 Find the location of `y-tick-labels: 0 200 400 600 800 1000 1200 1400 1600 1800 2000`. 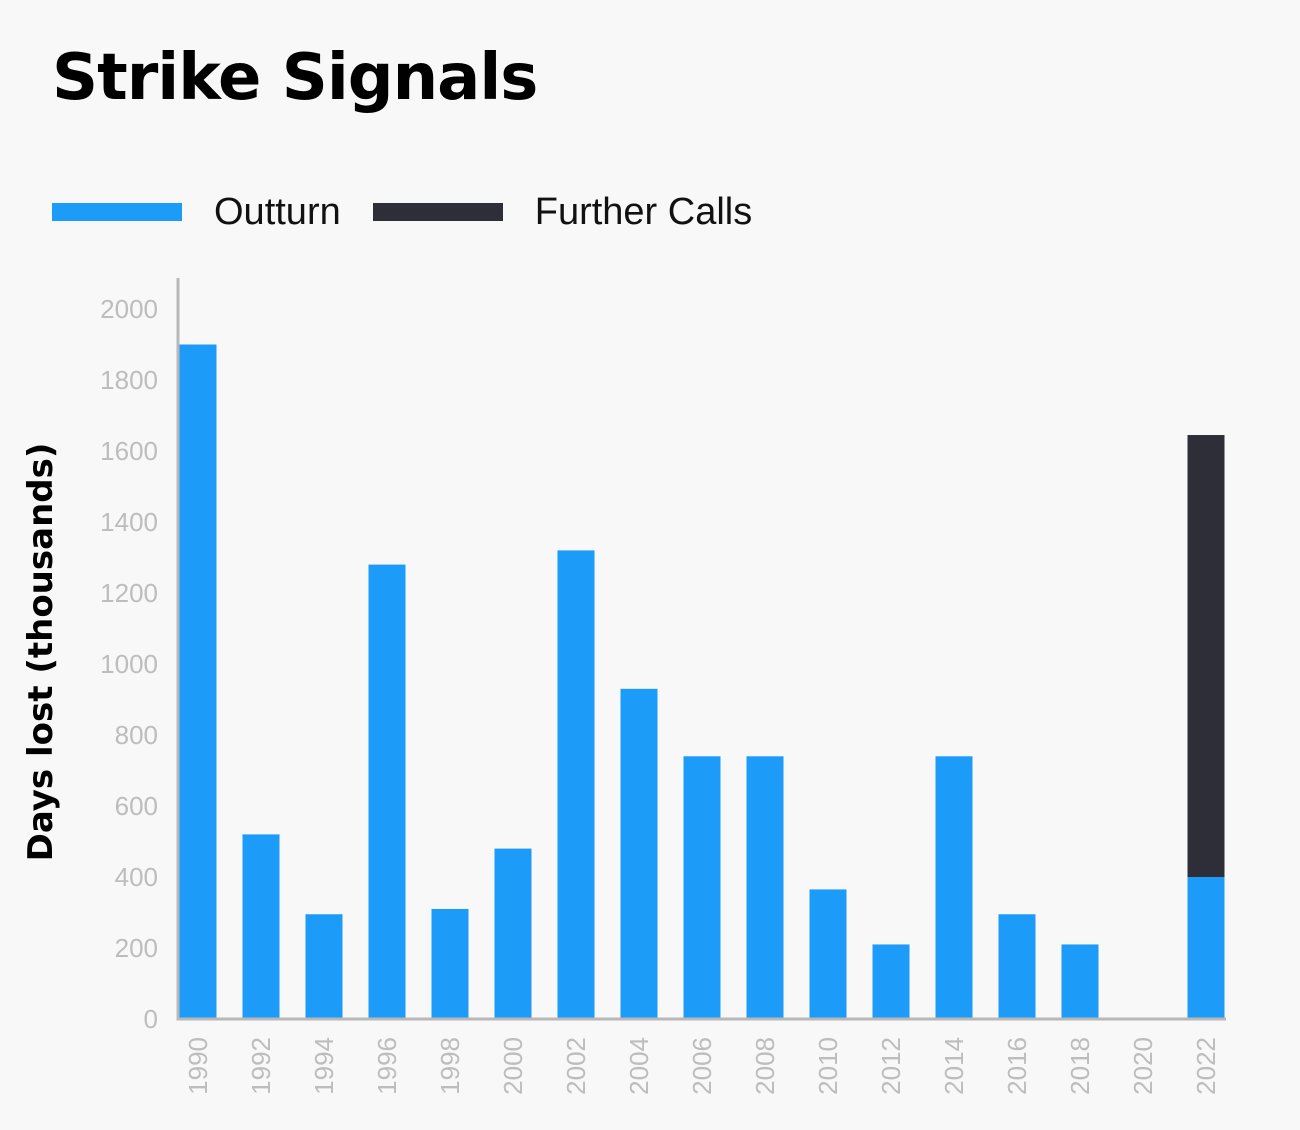

y-tick-labels: 0 200 400 600 800 1000 1200 1400 1600 1800 2000 is located at coordinates (129, 664).